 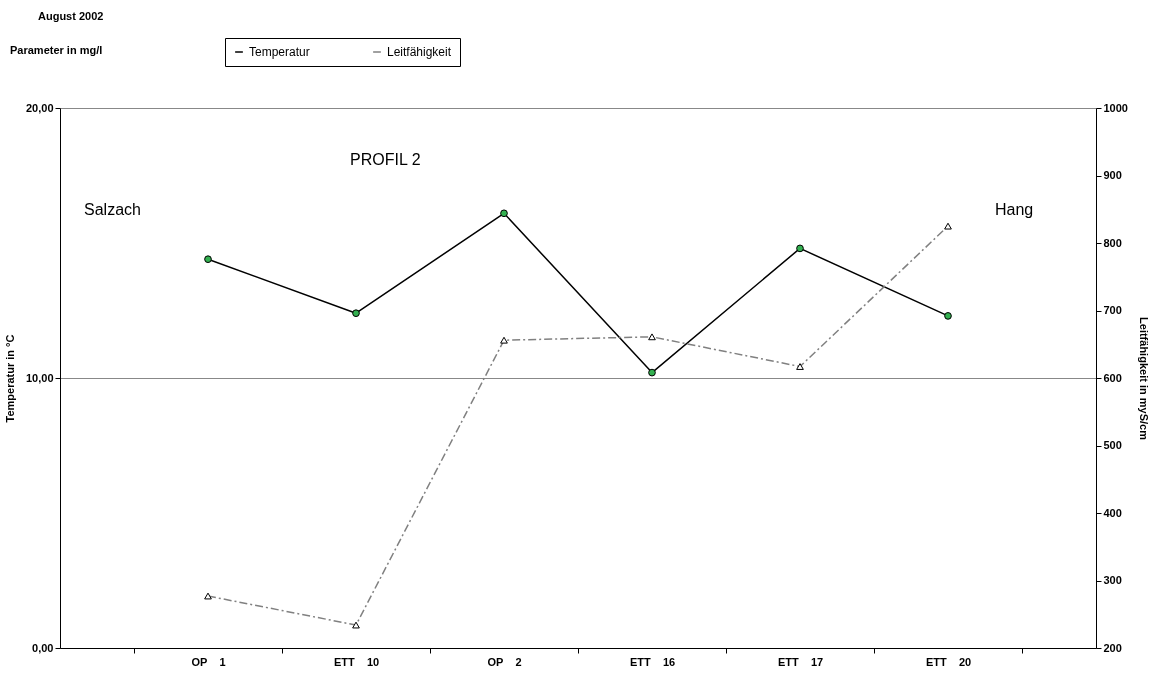 I want to click on text: Parameter in mg/l, so click(x=56, y=50).